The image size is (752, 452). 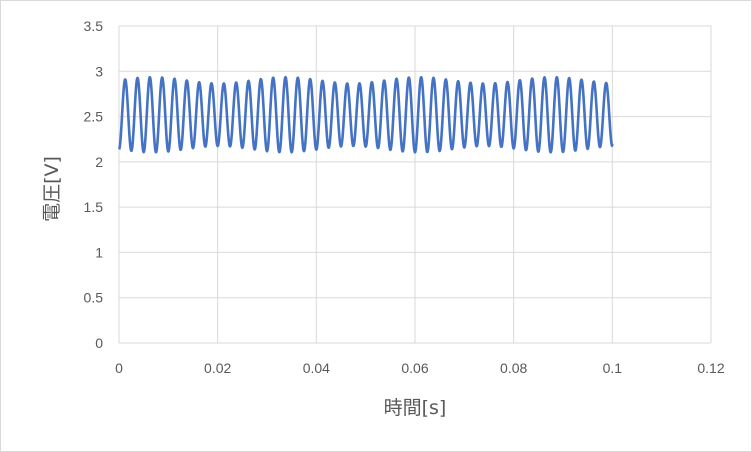 What do you see at coordinates (94, 117) in the screenshot?
I see `y-tick-label: 2.5` at bounding box center [94, 117].